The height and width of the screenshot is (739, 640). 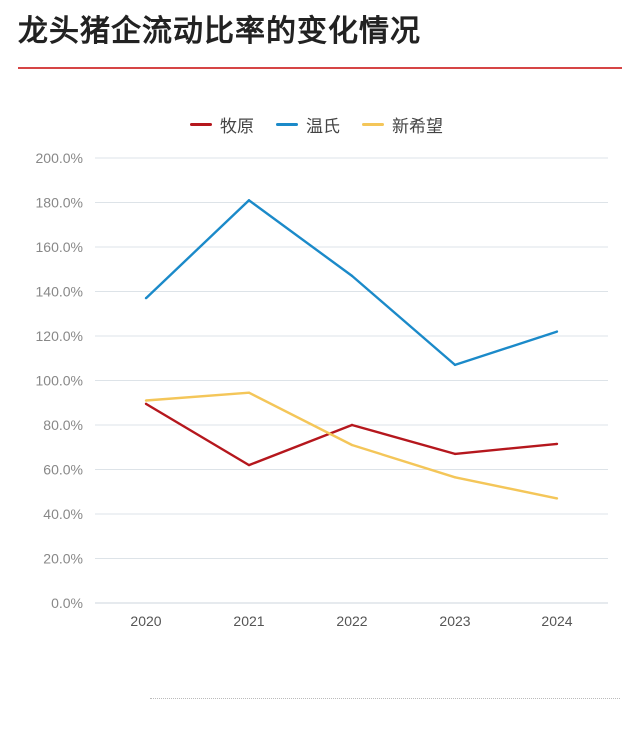 I want to click on y-tick-label: 100.0%, so click(x=59, y=381).